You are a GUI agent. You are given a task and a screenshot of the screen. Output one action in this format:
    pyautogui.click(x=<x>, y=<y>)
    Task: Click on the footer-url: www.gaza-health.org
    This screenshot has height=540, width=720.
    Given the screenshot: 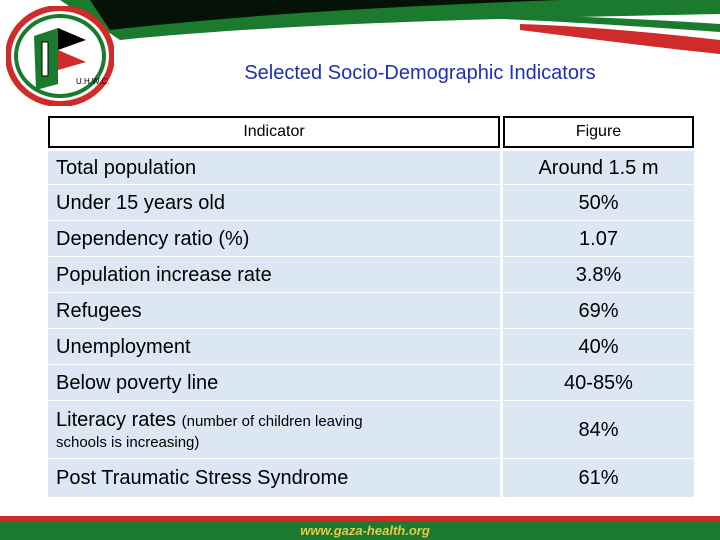 What is the action you would take?
    pyautogui.click(x=365, y=530)
    